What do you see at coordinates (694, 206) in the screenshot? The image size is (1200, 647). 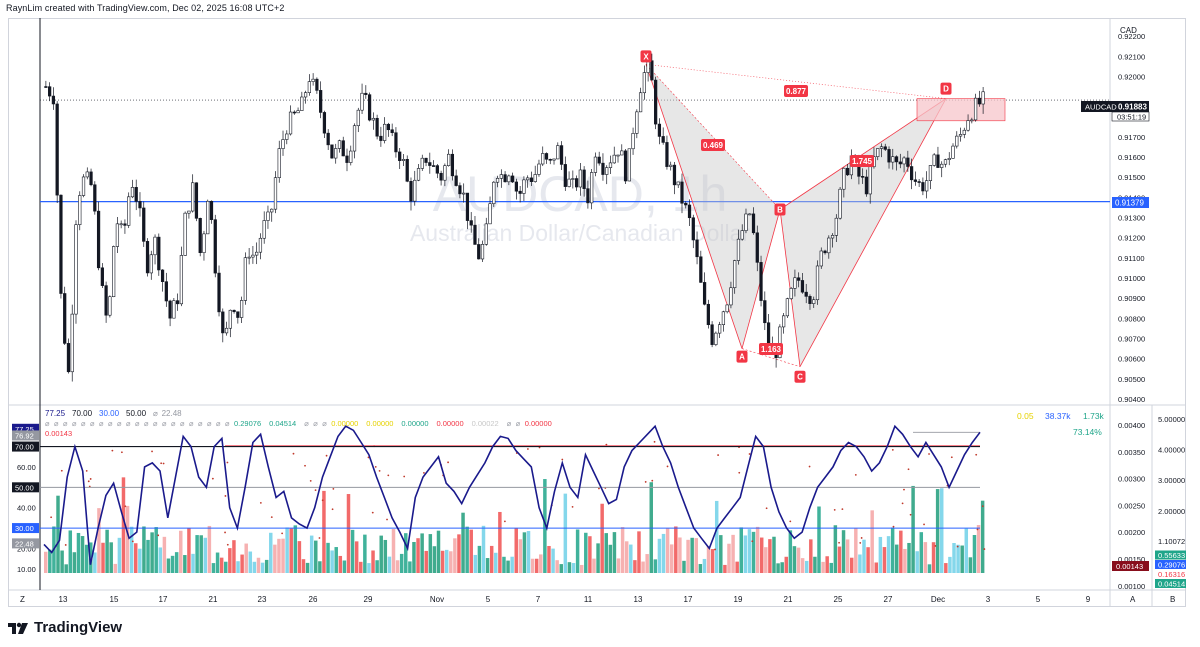 I see `pattern-leg` at bounding box center [694, 206].